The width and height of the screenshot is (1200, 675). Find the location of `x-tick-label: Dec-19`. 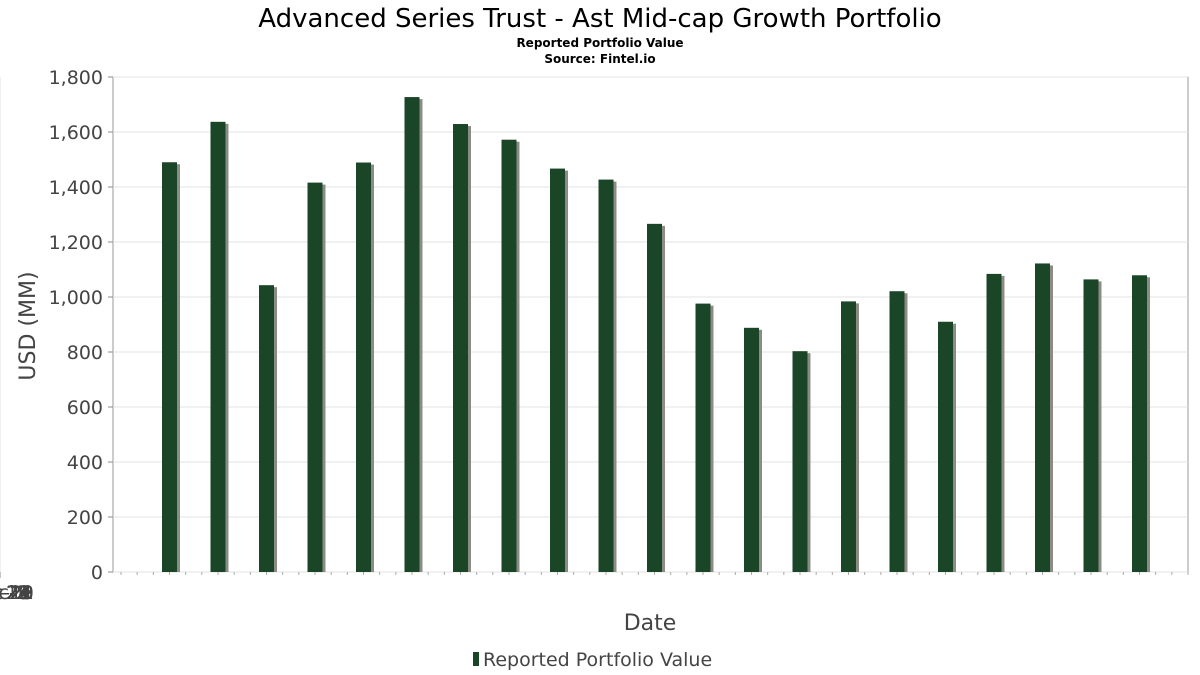

x-tick-label: Dec-19 is located at coordinates (17, 593).